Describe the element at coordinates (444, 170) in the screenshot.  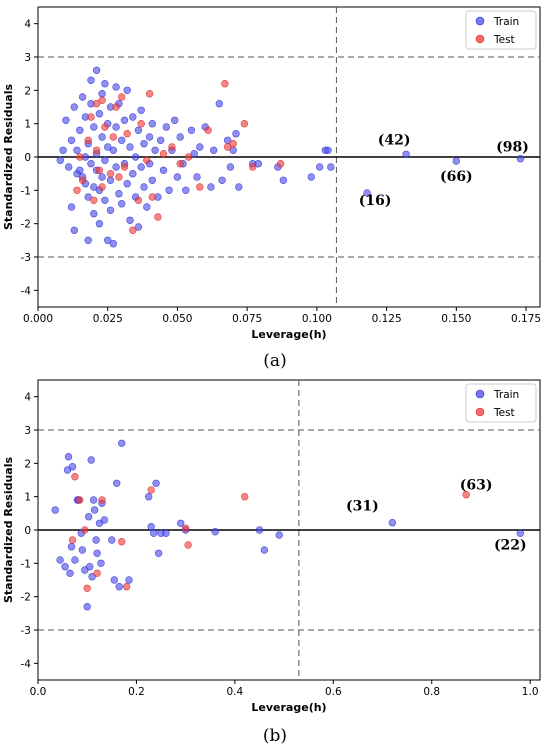
I see `panel-a-annotations: (42) (66) (98) (16)` at that location.